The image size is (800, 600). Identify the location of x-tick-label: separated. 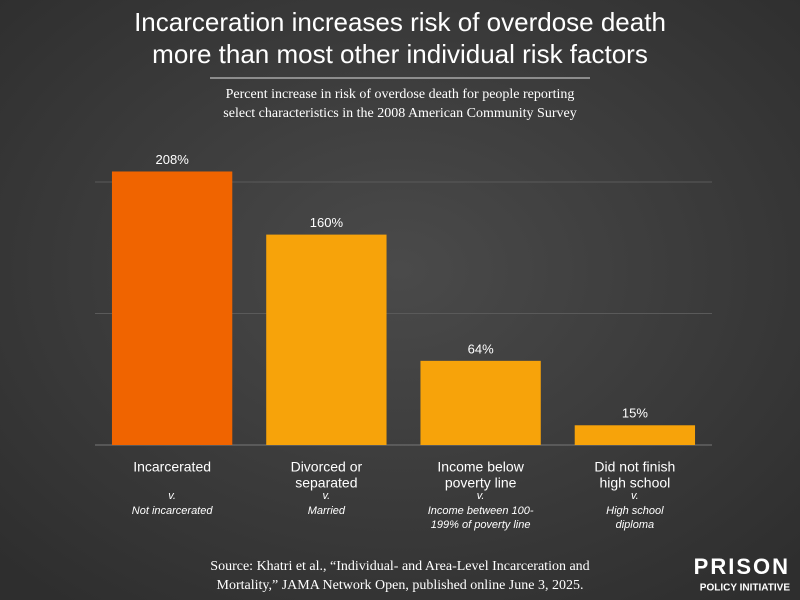
(326, 483).